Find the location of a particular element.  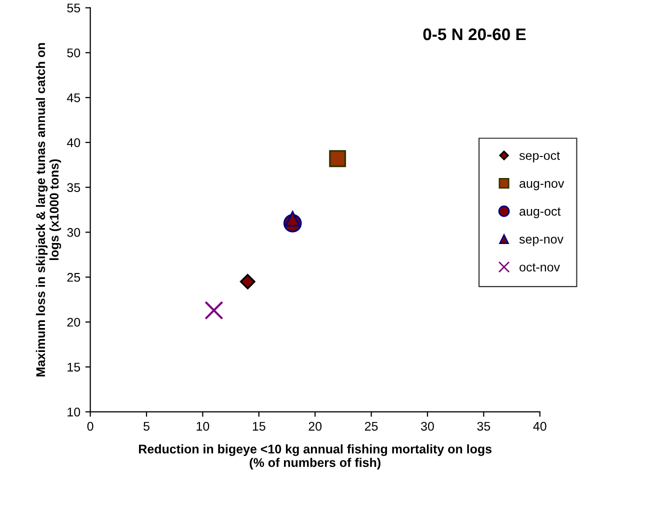

text: 0-5 N 20-60 E is located at coordinates (474, 34).